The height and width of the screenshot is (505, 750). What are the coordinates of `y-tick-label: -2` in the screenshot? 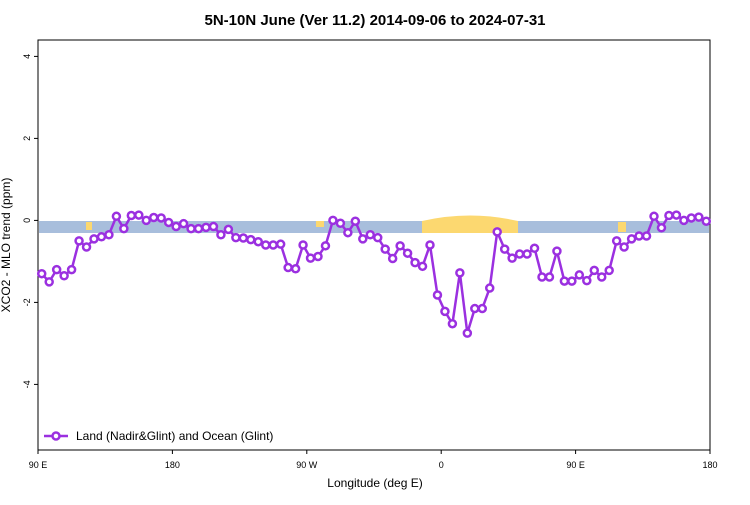 It's located at (27, 302).